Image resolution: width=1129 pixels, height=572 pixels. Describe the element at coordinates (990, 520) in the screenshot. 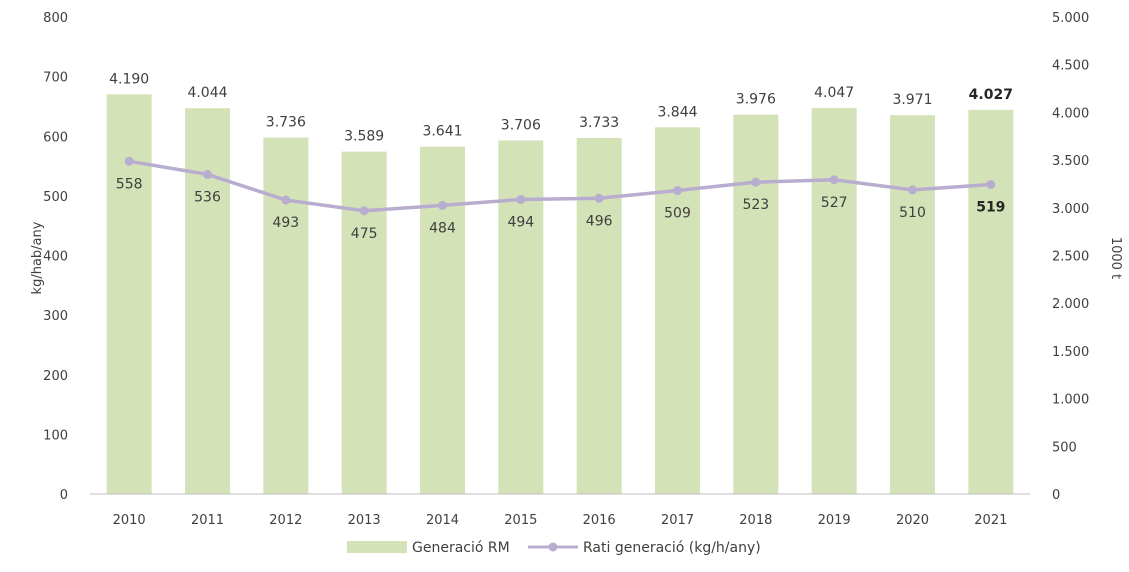

I see `x-tick-label: 2021` at that location.